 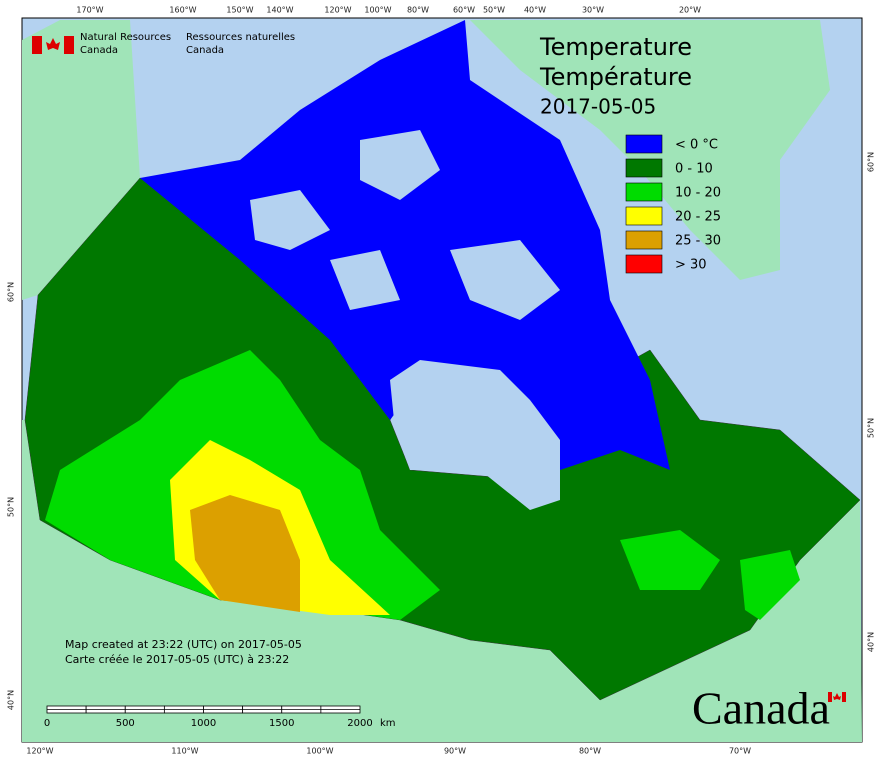 I want to click on legend-label: 25 - 30, so click(x=698, y=241).